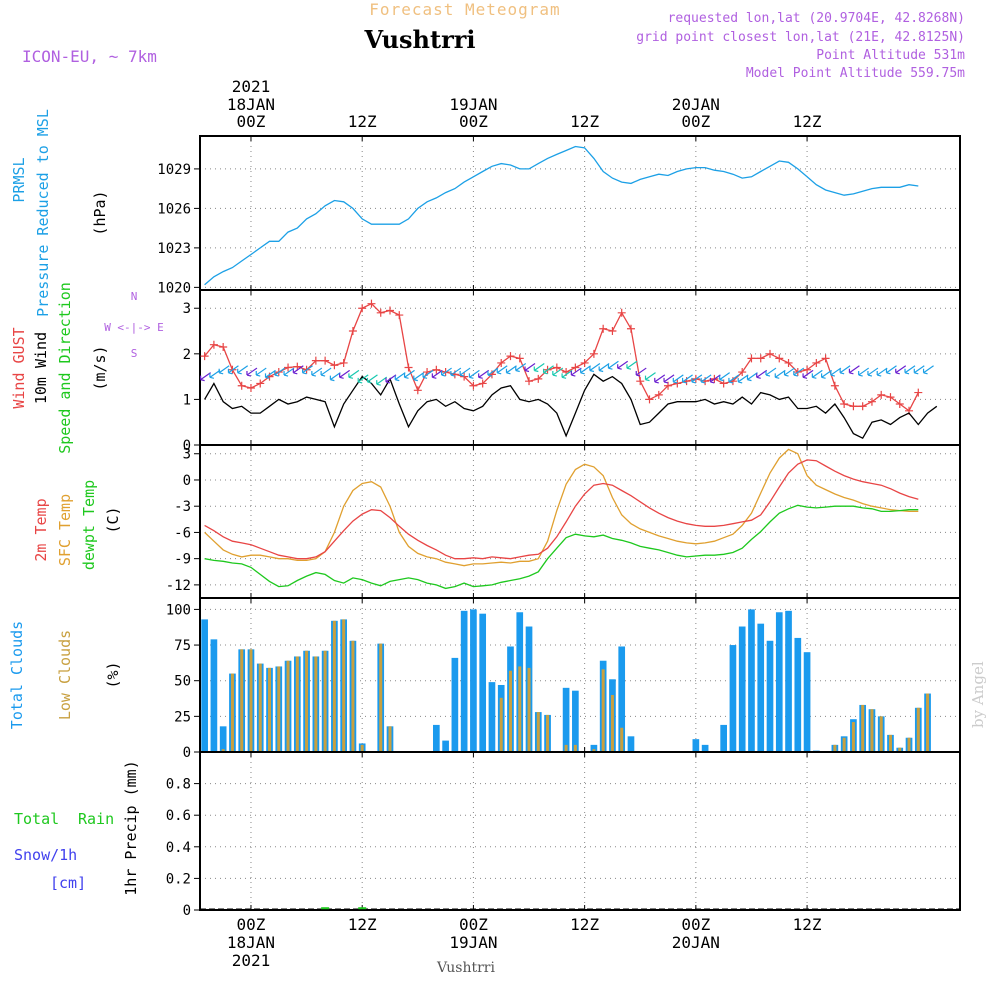  I want to click on temp-2m-label: 2m Temp, so click(41, 529).